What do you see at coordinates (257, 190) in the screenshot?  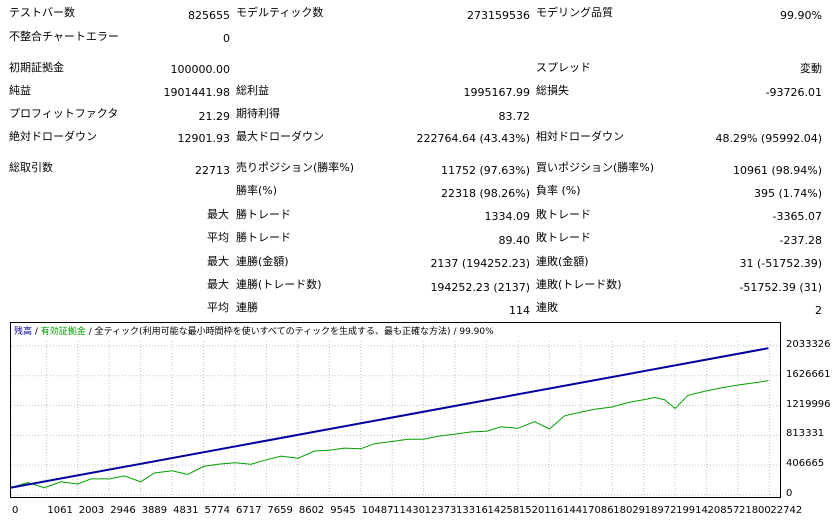 I see `win-rate-label: 勝率(%)` at bounding box center [257, 190].